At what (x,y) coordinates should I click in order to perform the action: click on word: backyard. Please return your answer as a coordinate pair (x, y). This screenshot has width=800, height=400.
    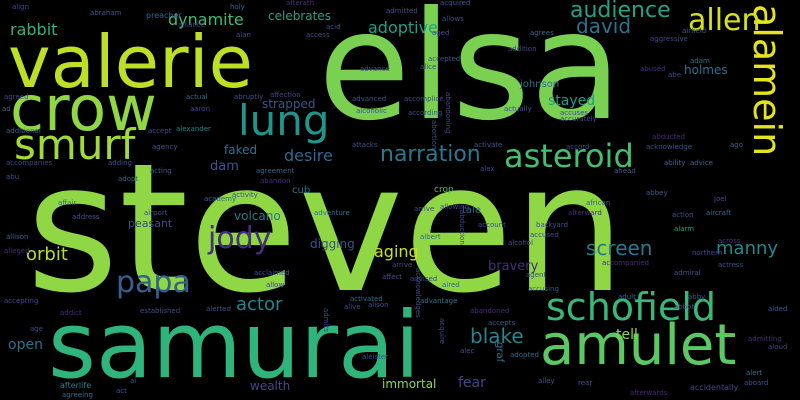
    Looking at the image, I should click on (552, 225).